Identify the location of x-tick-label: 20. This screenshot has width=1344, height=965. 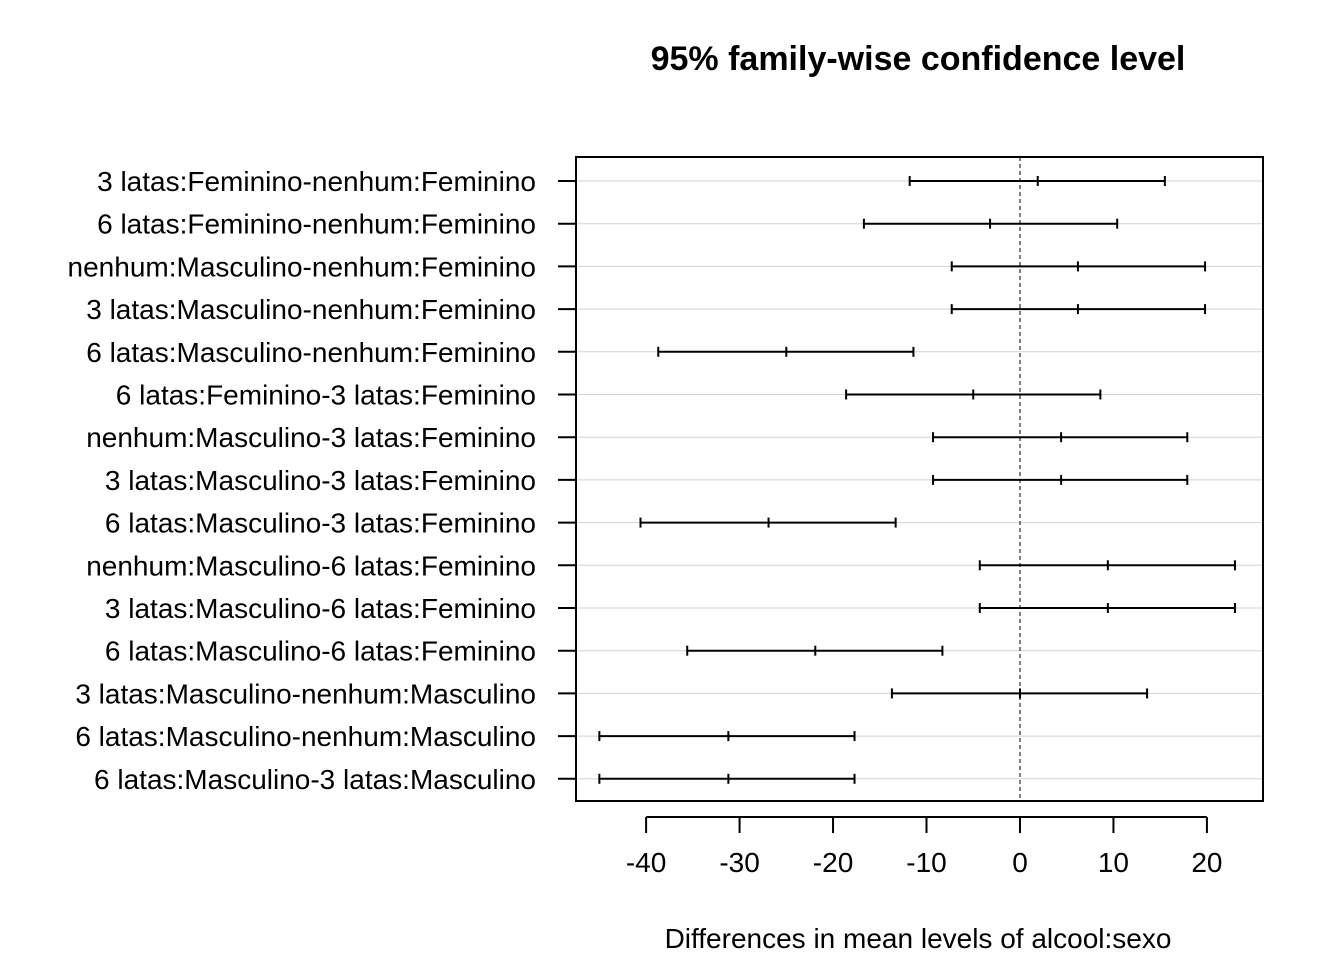
(1206, 862).